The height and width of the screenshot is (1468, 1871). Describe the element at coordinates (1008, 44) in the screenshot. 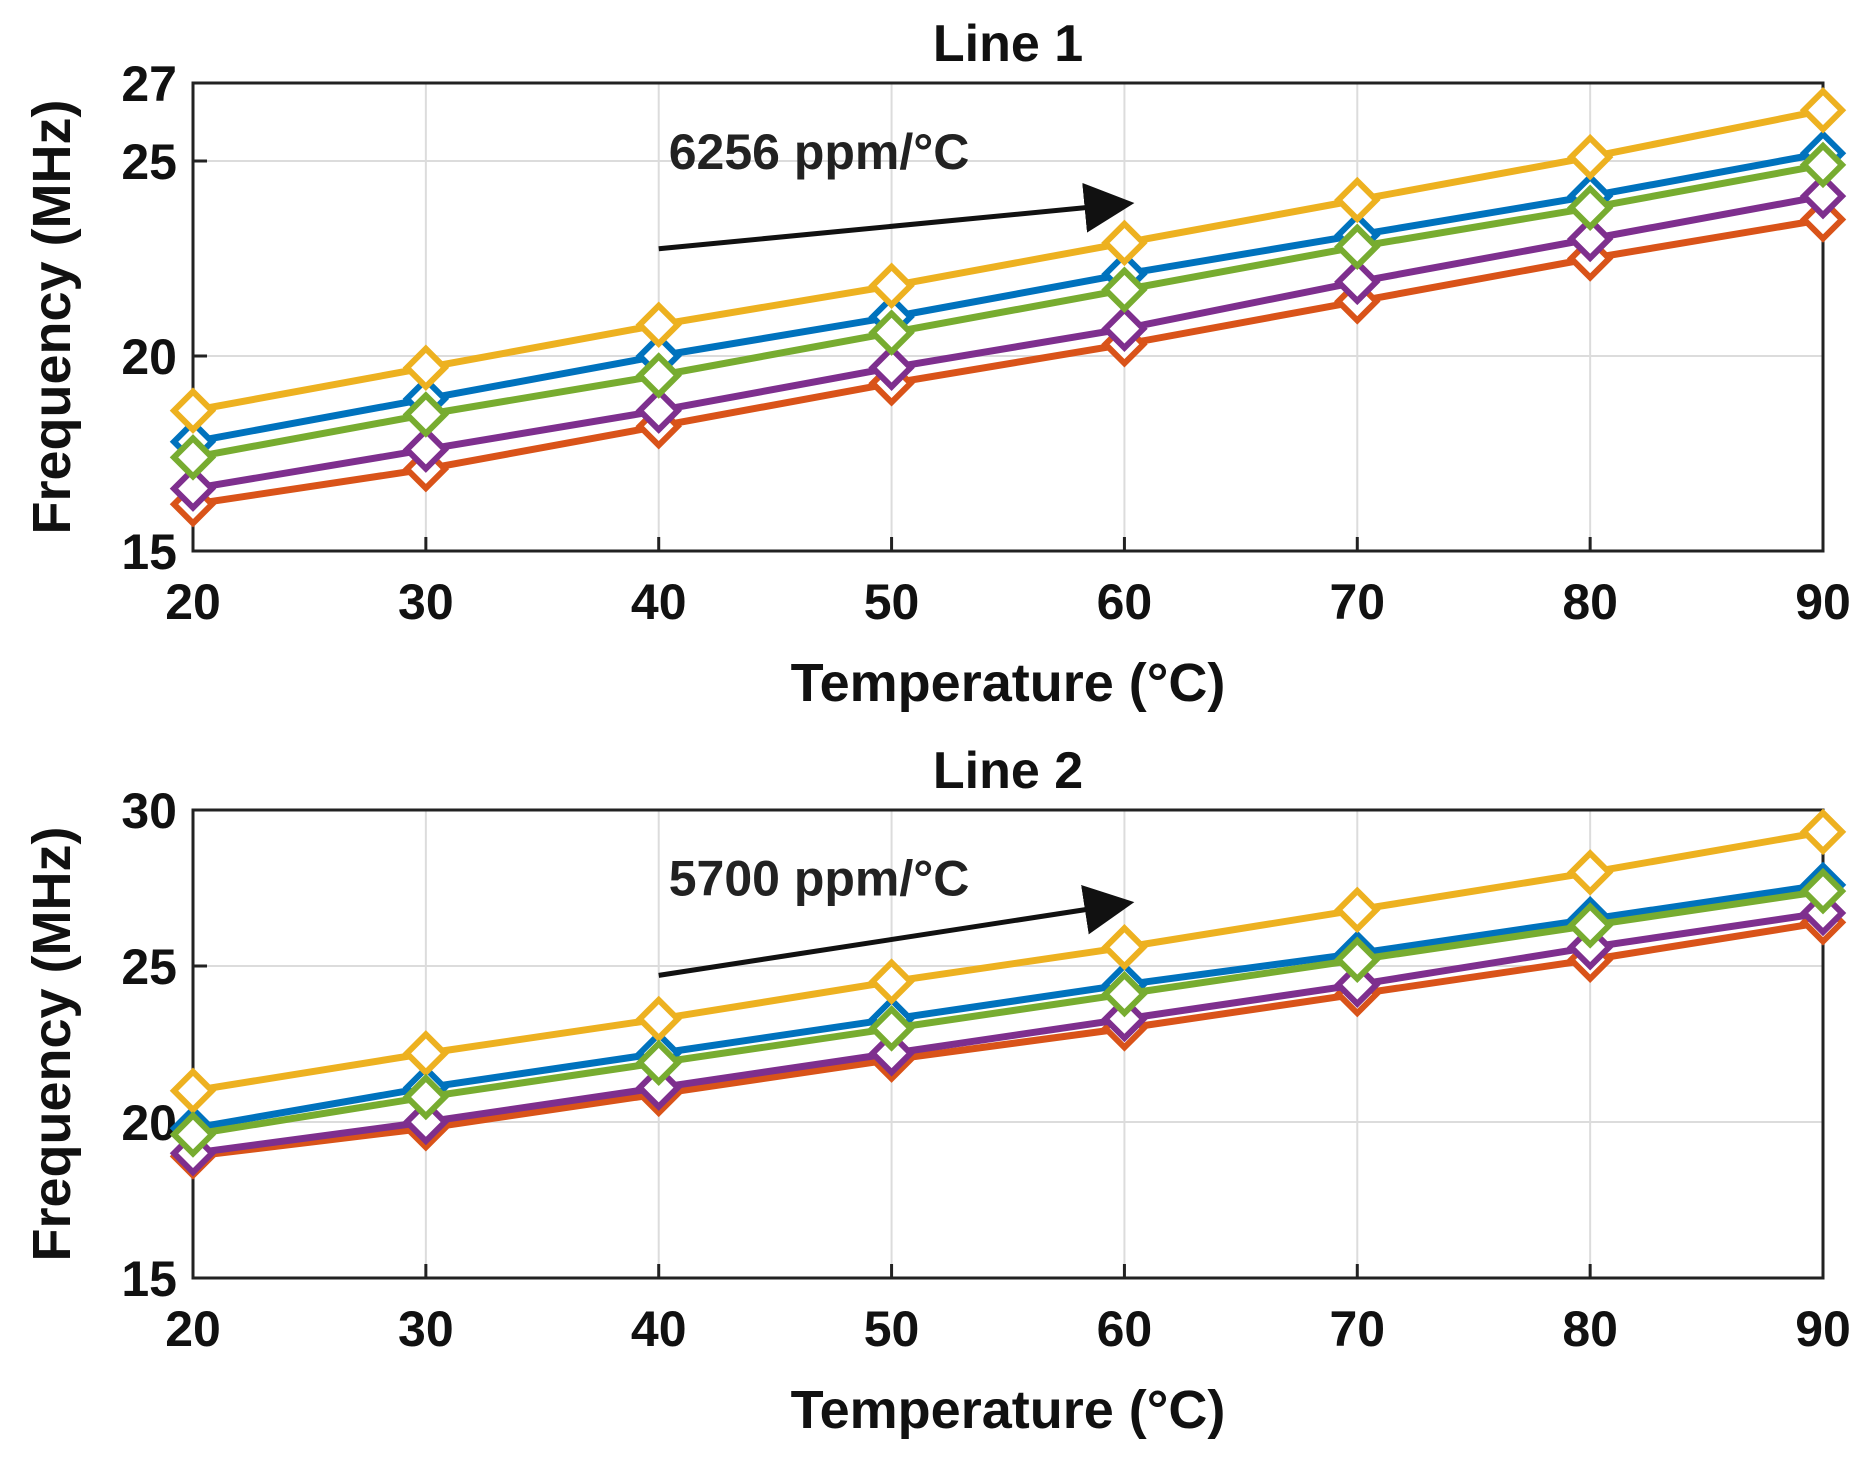

I see `chart-title: Line 1` at that location.